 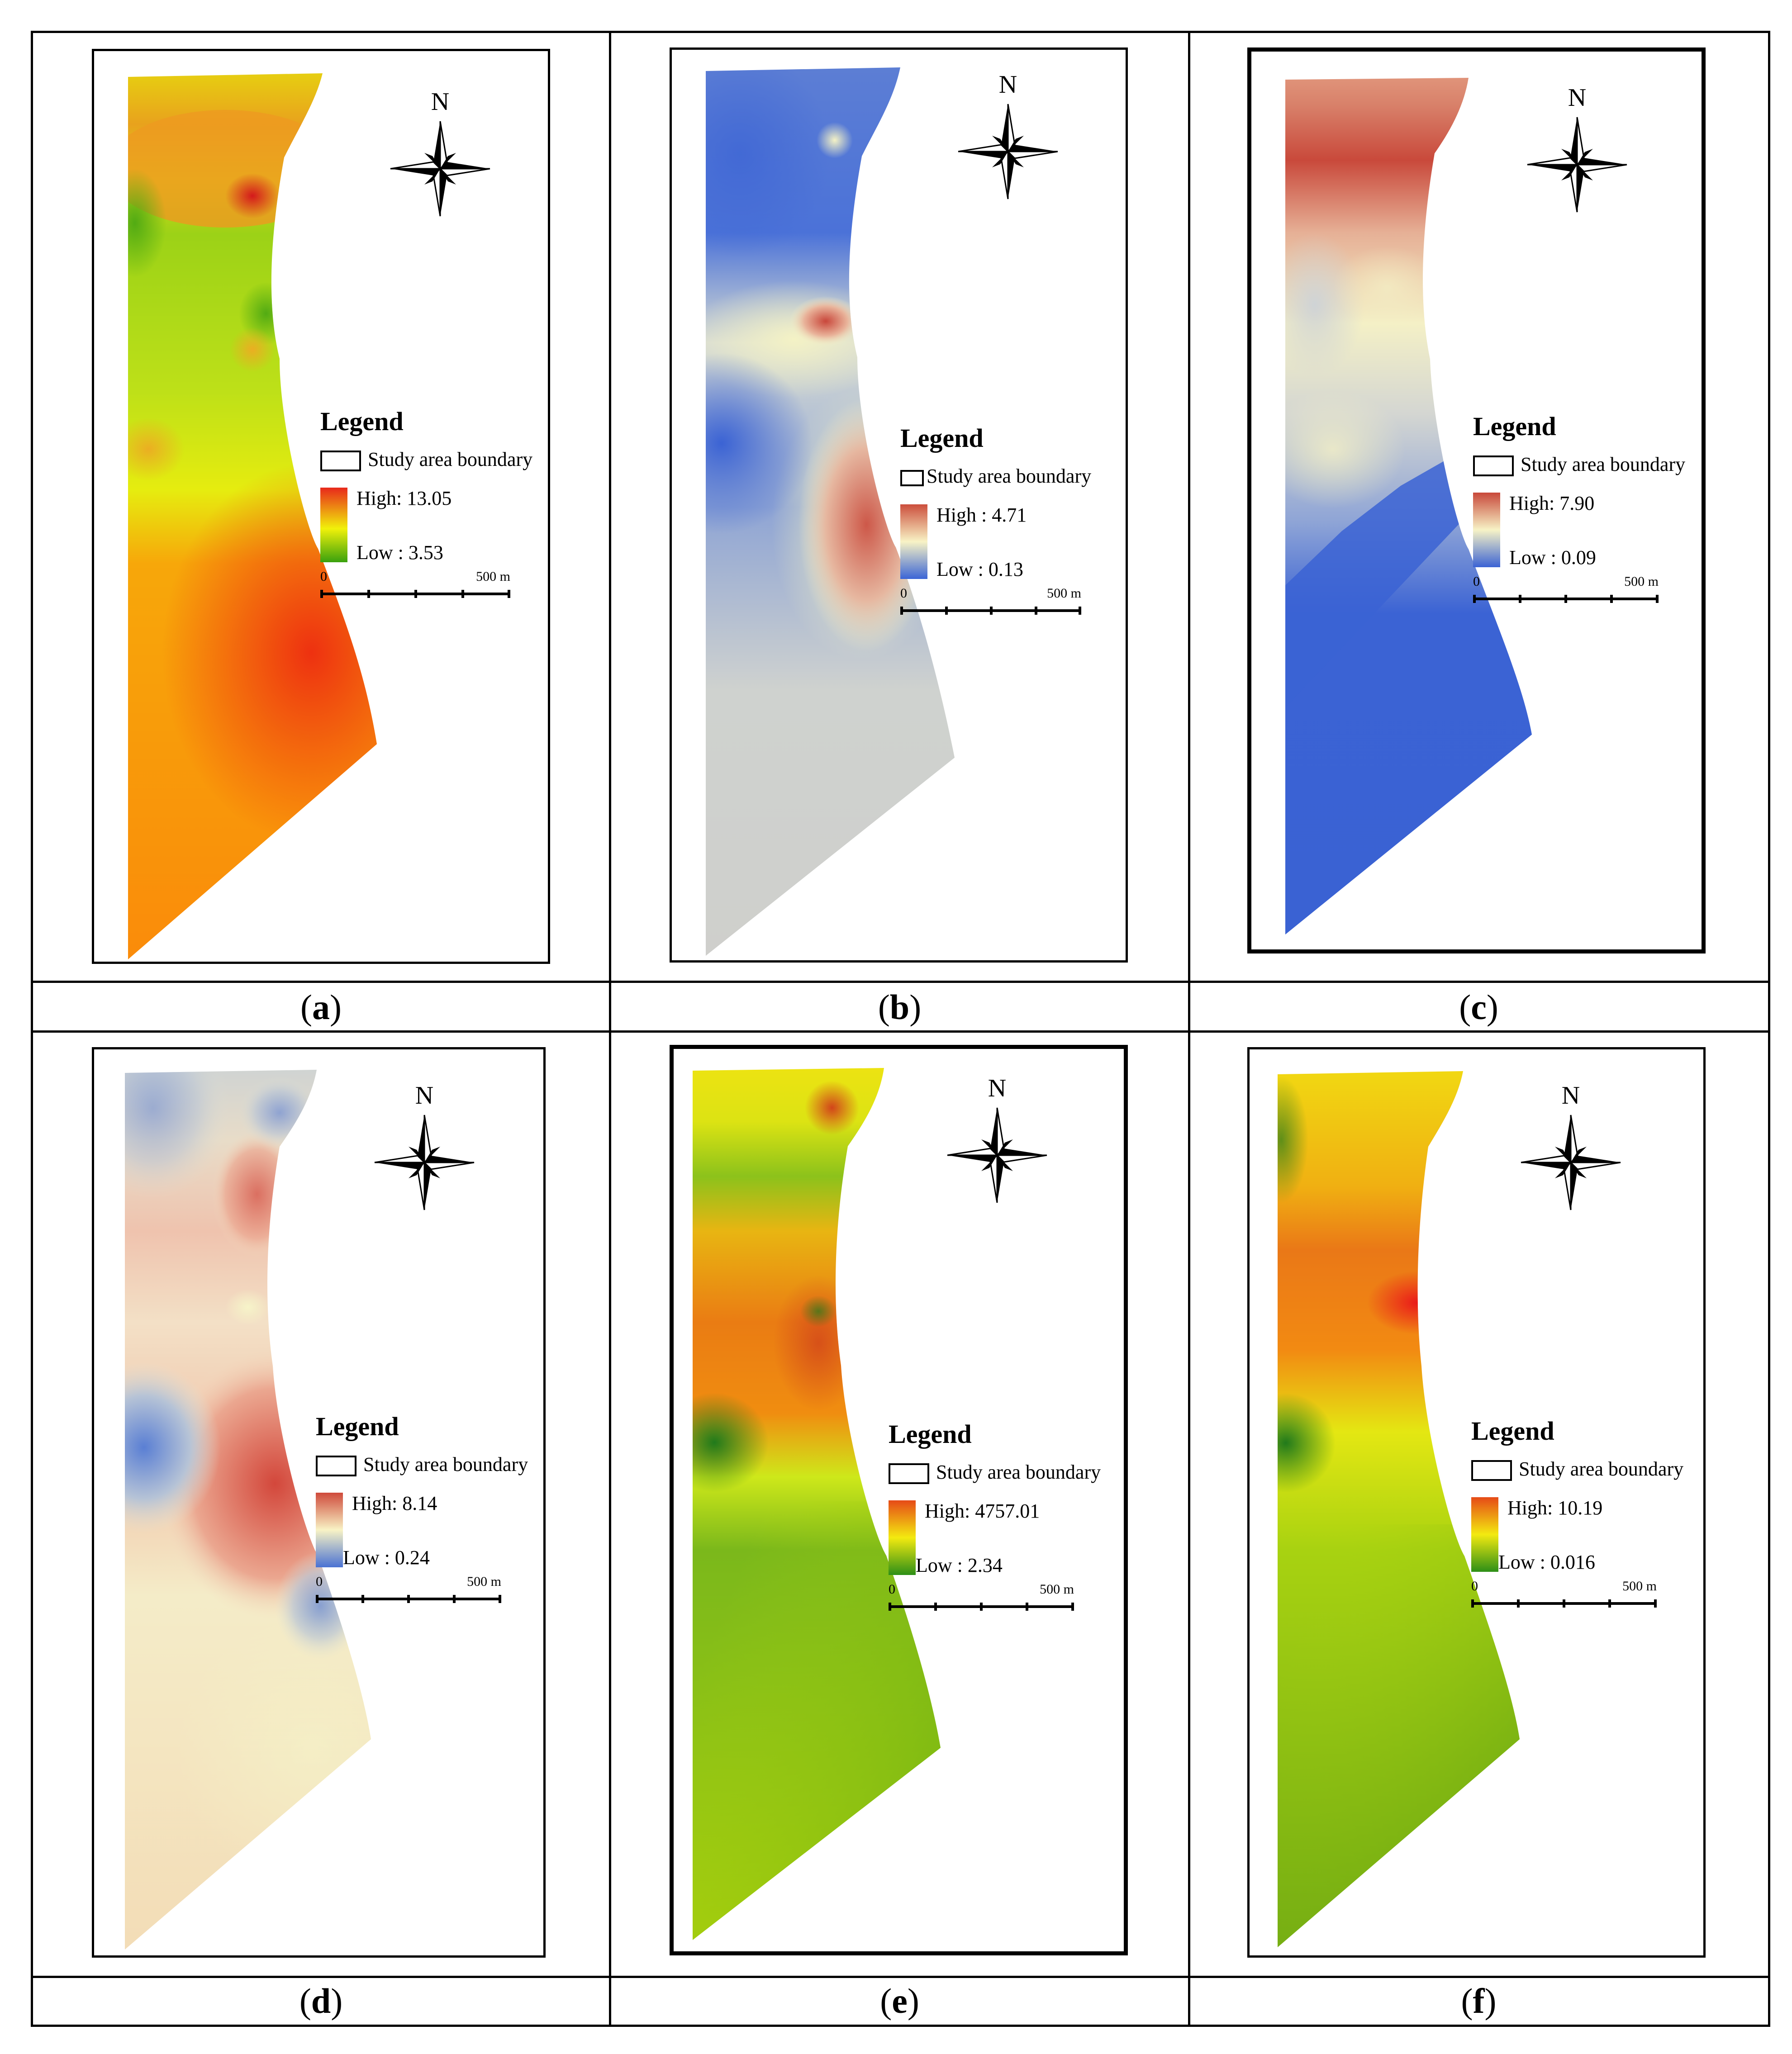 What do you see at coordinates (1487, 530) in the screenshot?
I see `color-ramp-c` at bounding box center [1487, 530].